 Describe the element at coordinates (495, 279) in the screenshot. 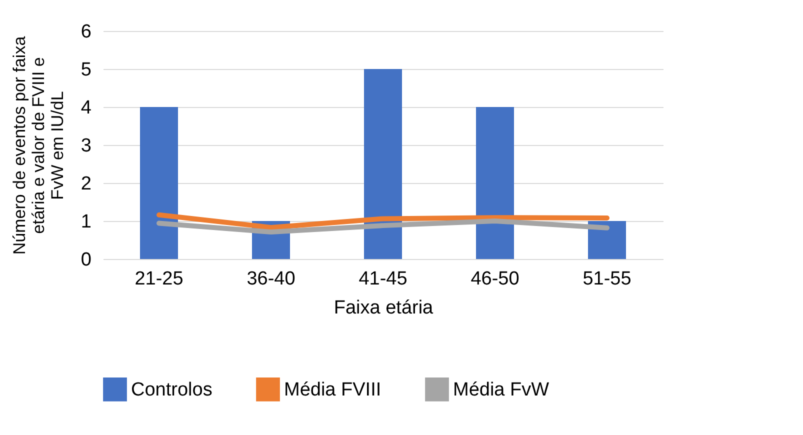

I see `x-tick-label: 46-50` at that location.